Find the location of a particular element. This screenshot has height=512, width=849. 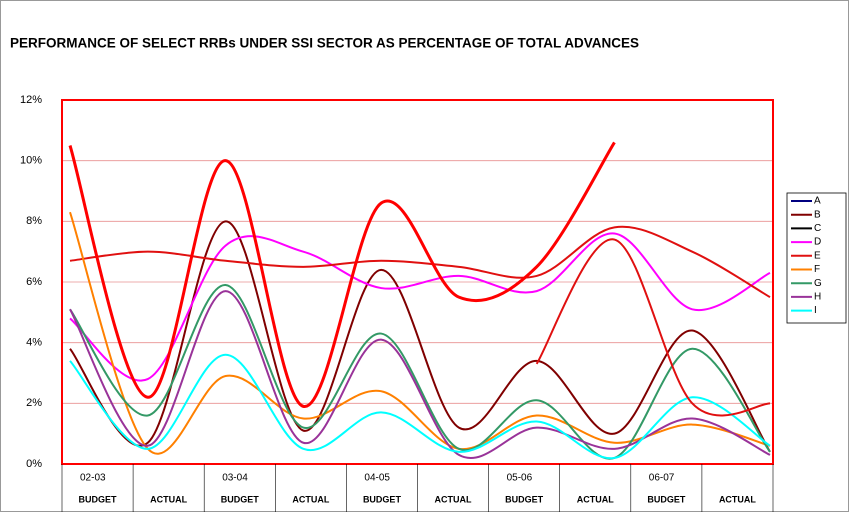

legend-label: G is located at coordinates (818, 283).